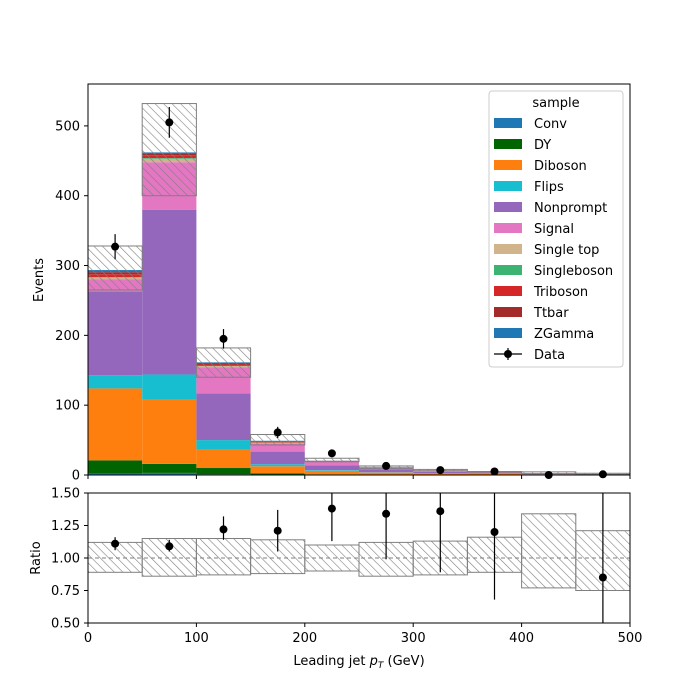 The width and height of the screenshot is (700, 700). Describe the element at coordinates (331, 661) in the screenshot. I see `x-axis-label-main: Leading jet` at that location.